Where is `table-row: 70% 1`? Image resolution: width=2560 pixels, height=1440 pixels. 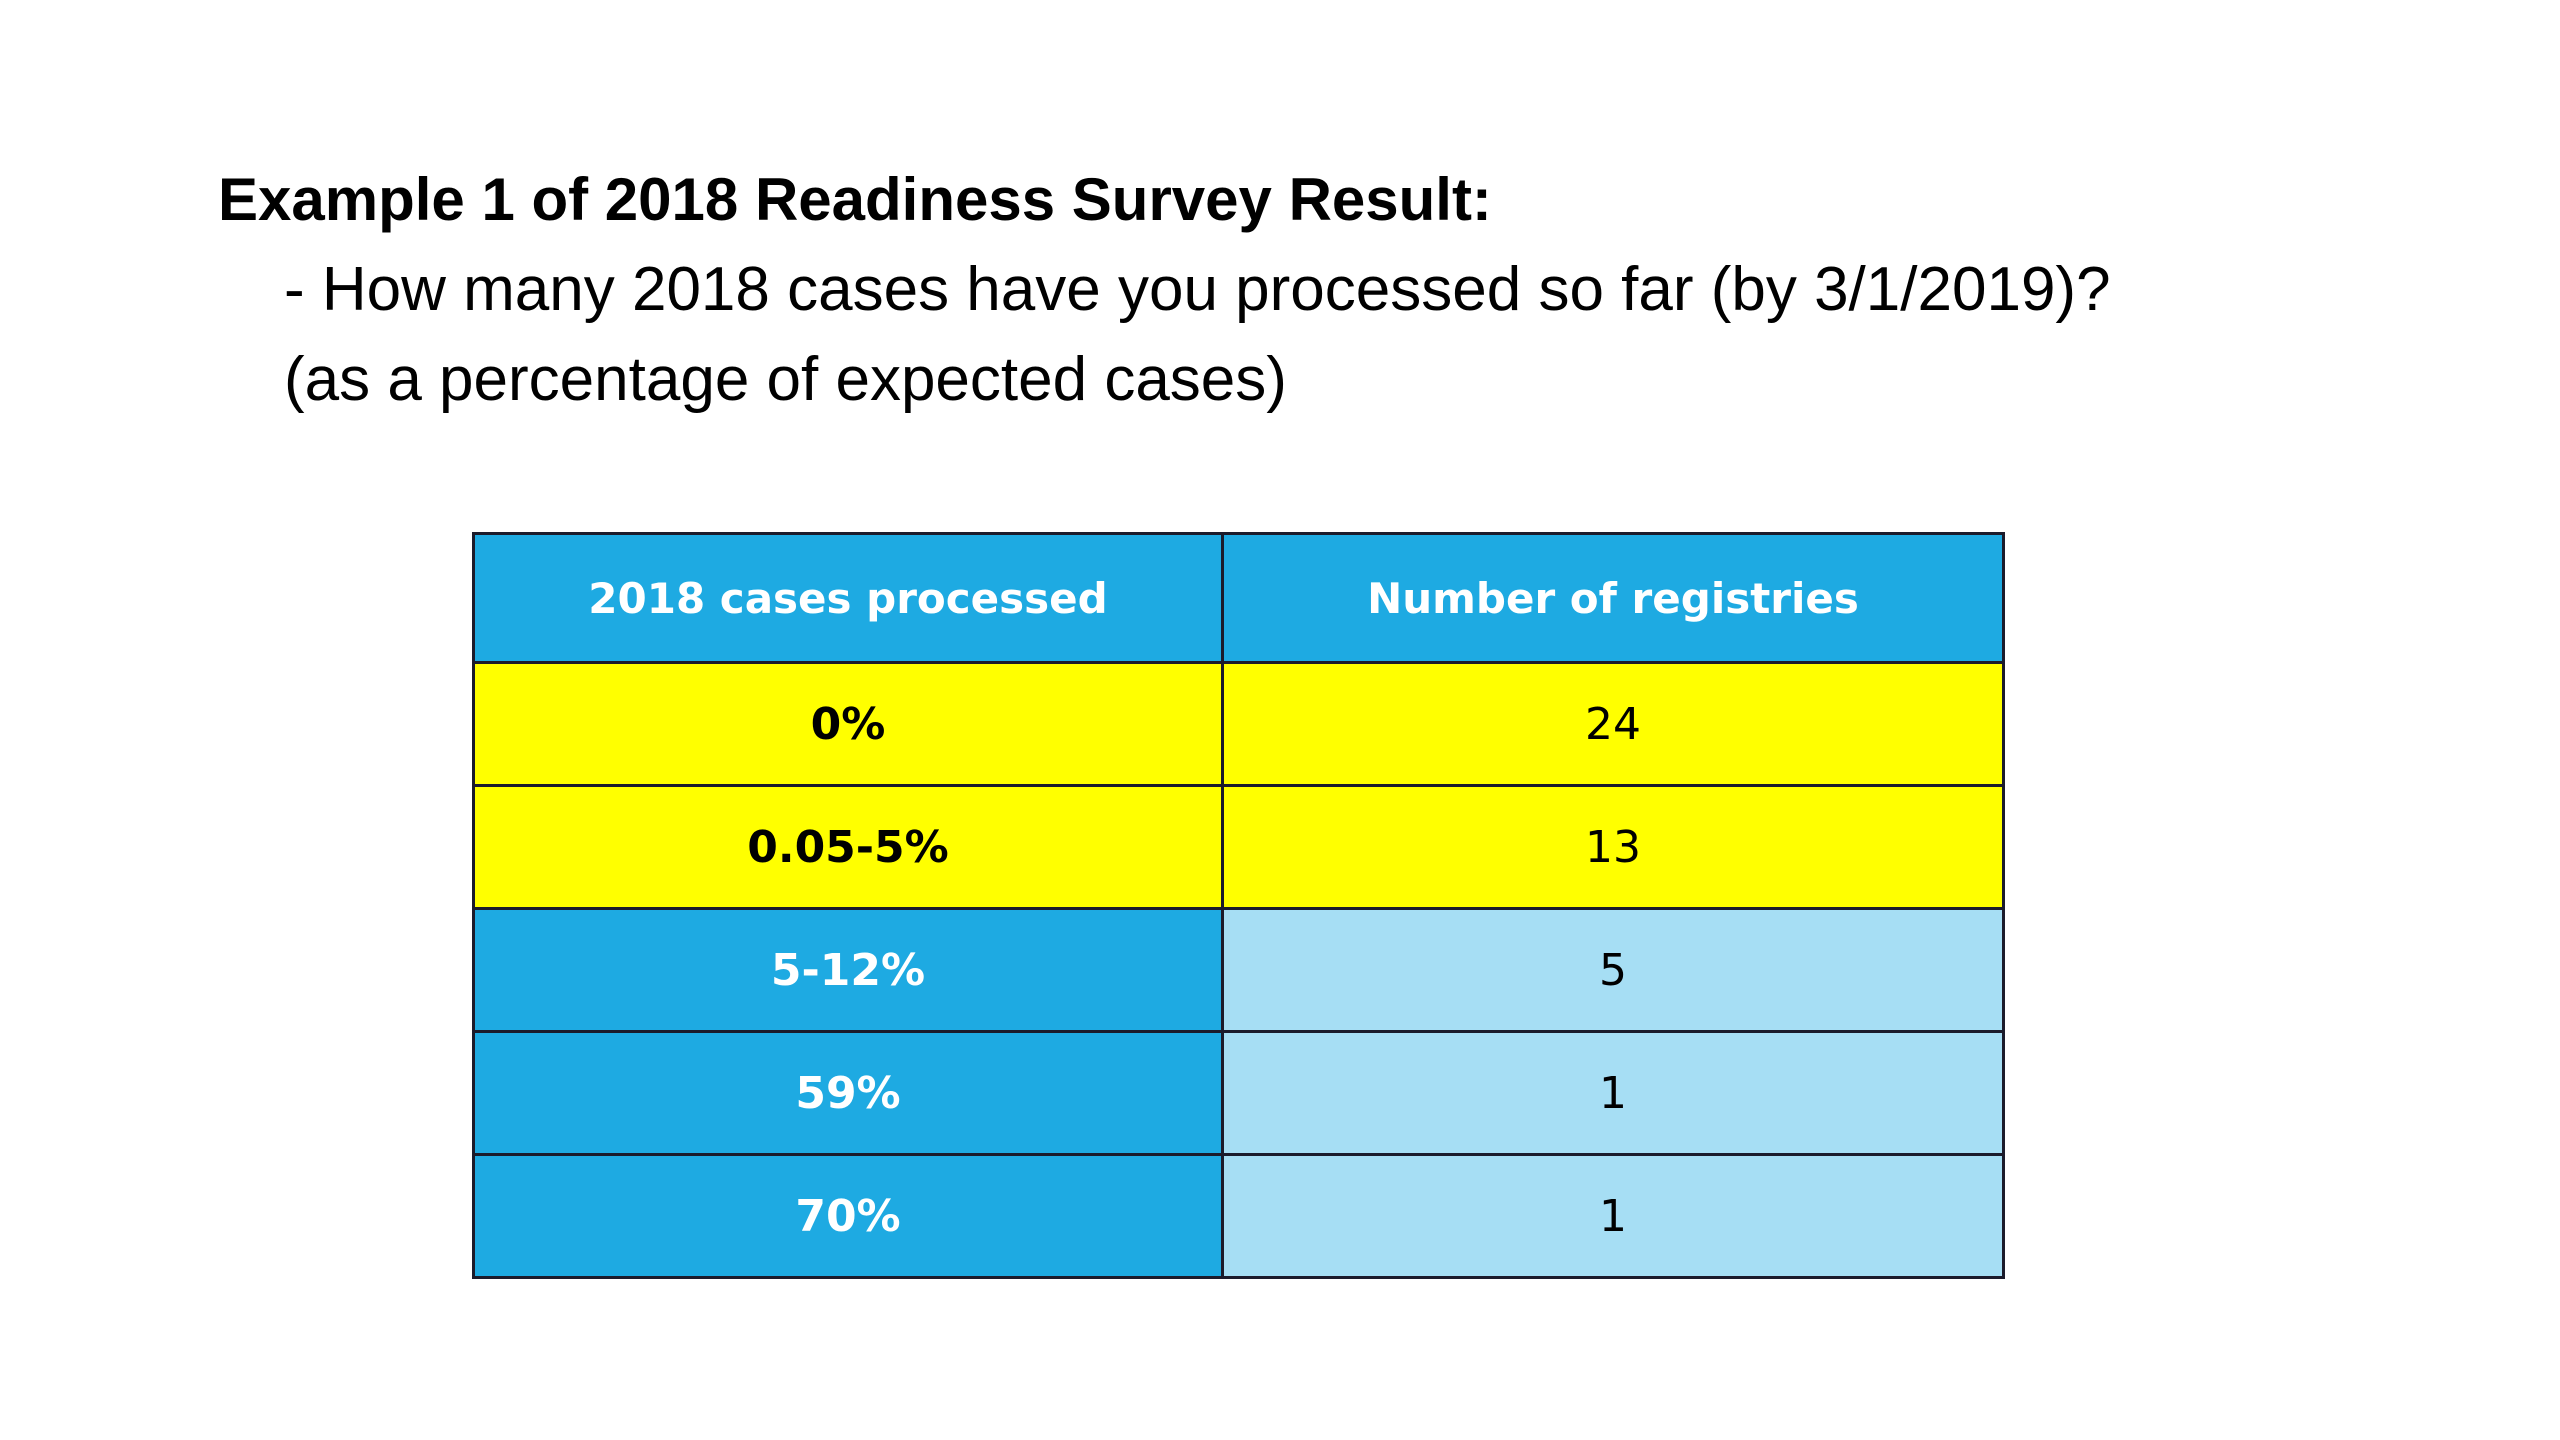
table-row: 70% 1 is located at coordinates (1238, 1216).